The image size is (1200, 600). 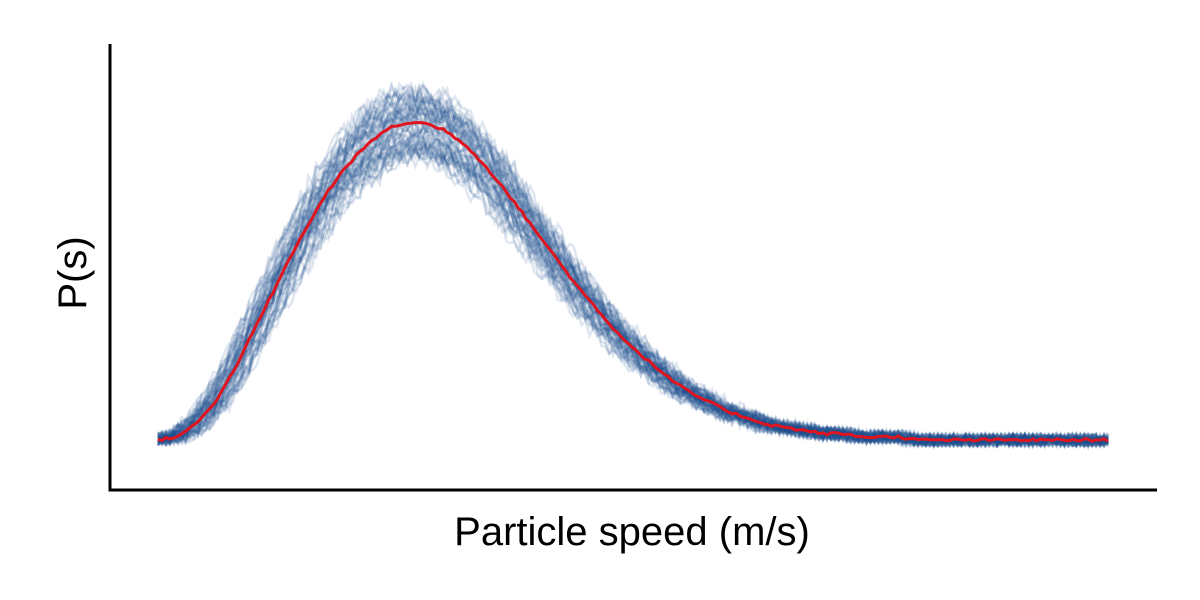 What do you see at coordinates (73, 272) in the screenshot?
I see `y-axis-title: P(s)` at bounding box center [73, 272].